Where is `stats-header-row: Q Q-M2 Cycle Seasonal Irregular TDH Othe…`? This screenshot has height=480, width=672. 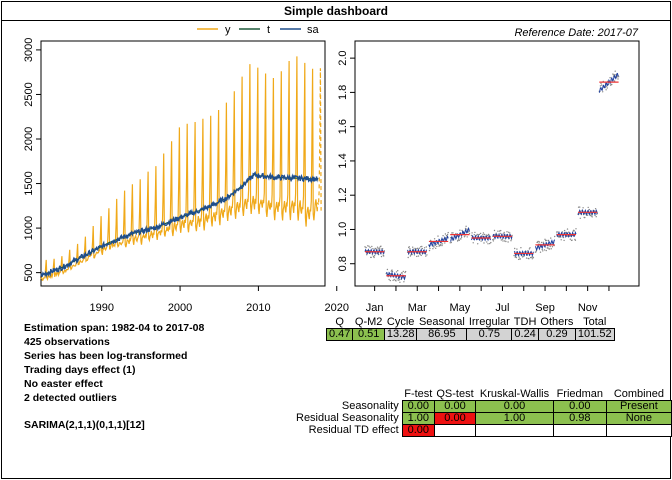 stats-header-row: Q Q-M2 Cycle Seasonal Irregular TDH Othe… is located at coordinates (471, 323).